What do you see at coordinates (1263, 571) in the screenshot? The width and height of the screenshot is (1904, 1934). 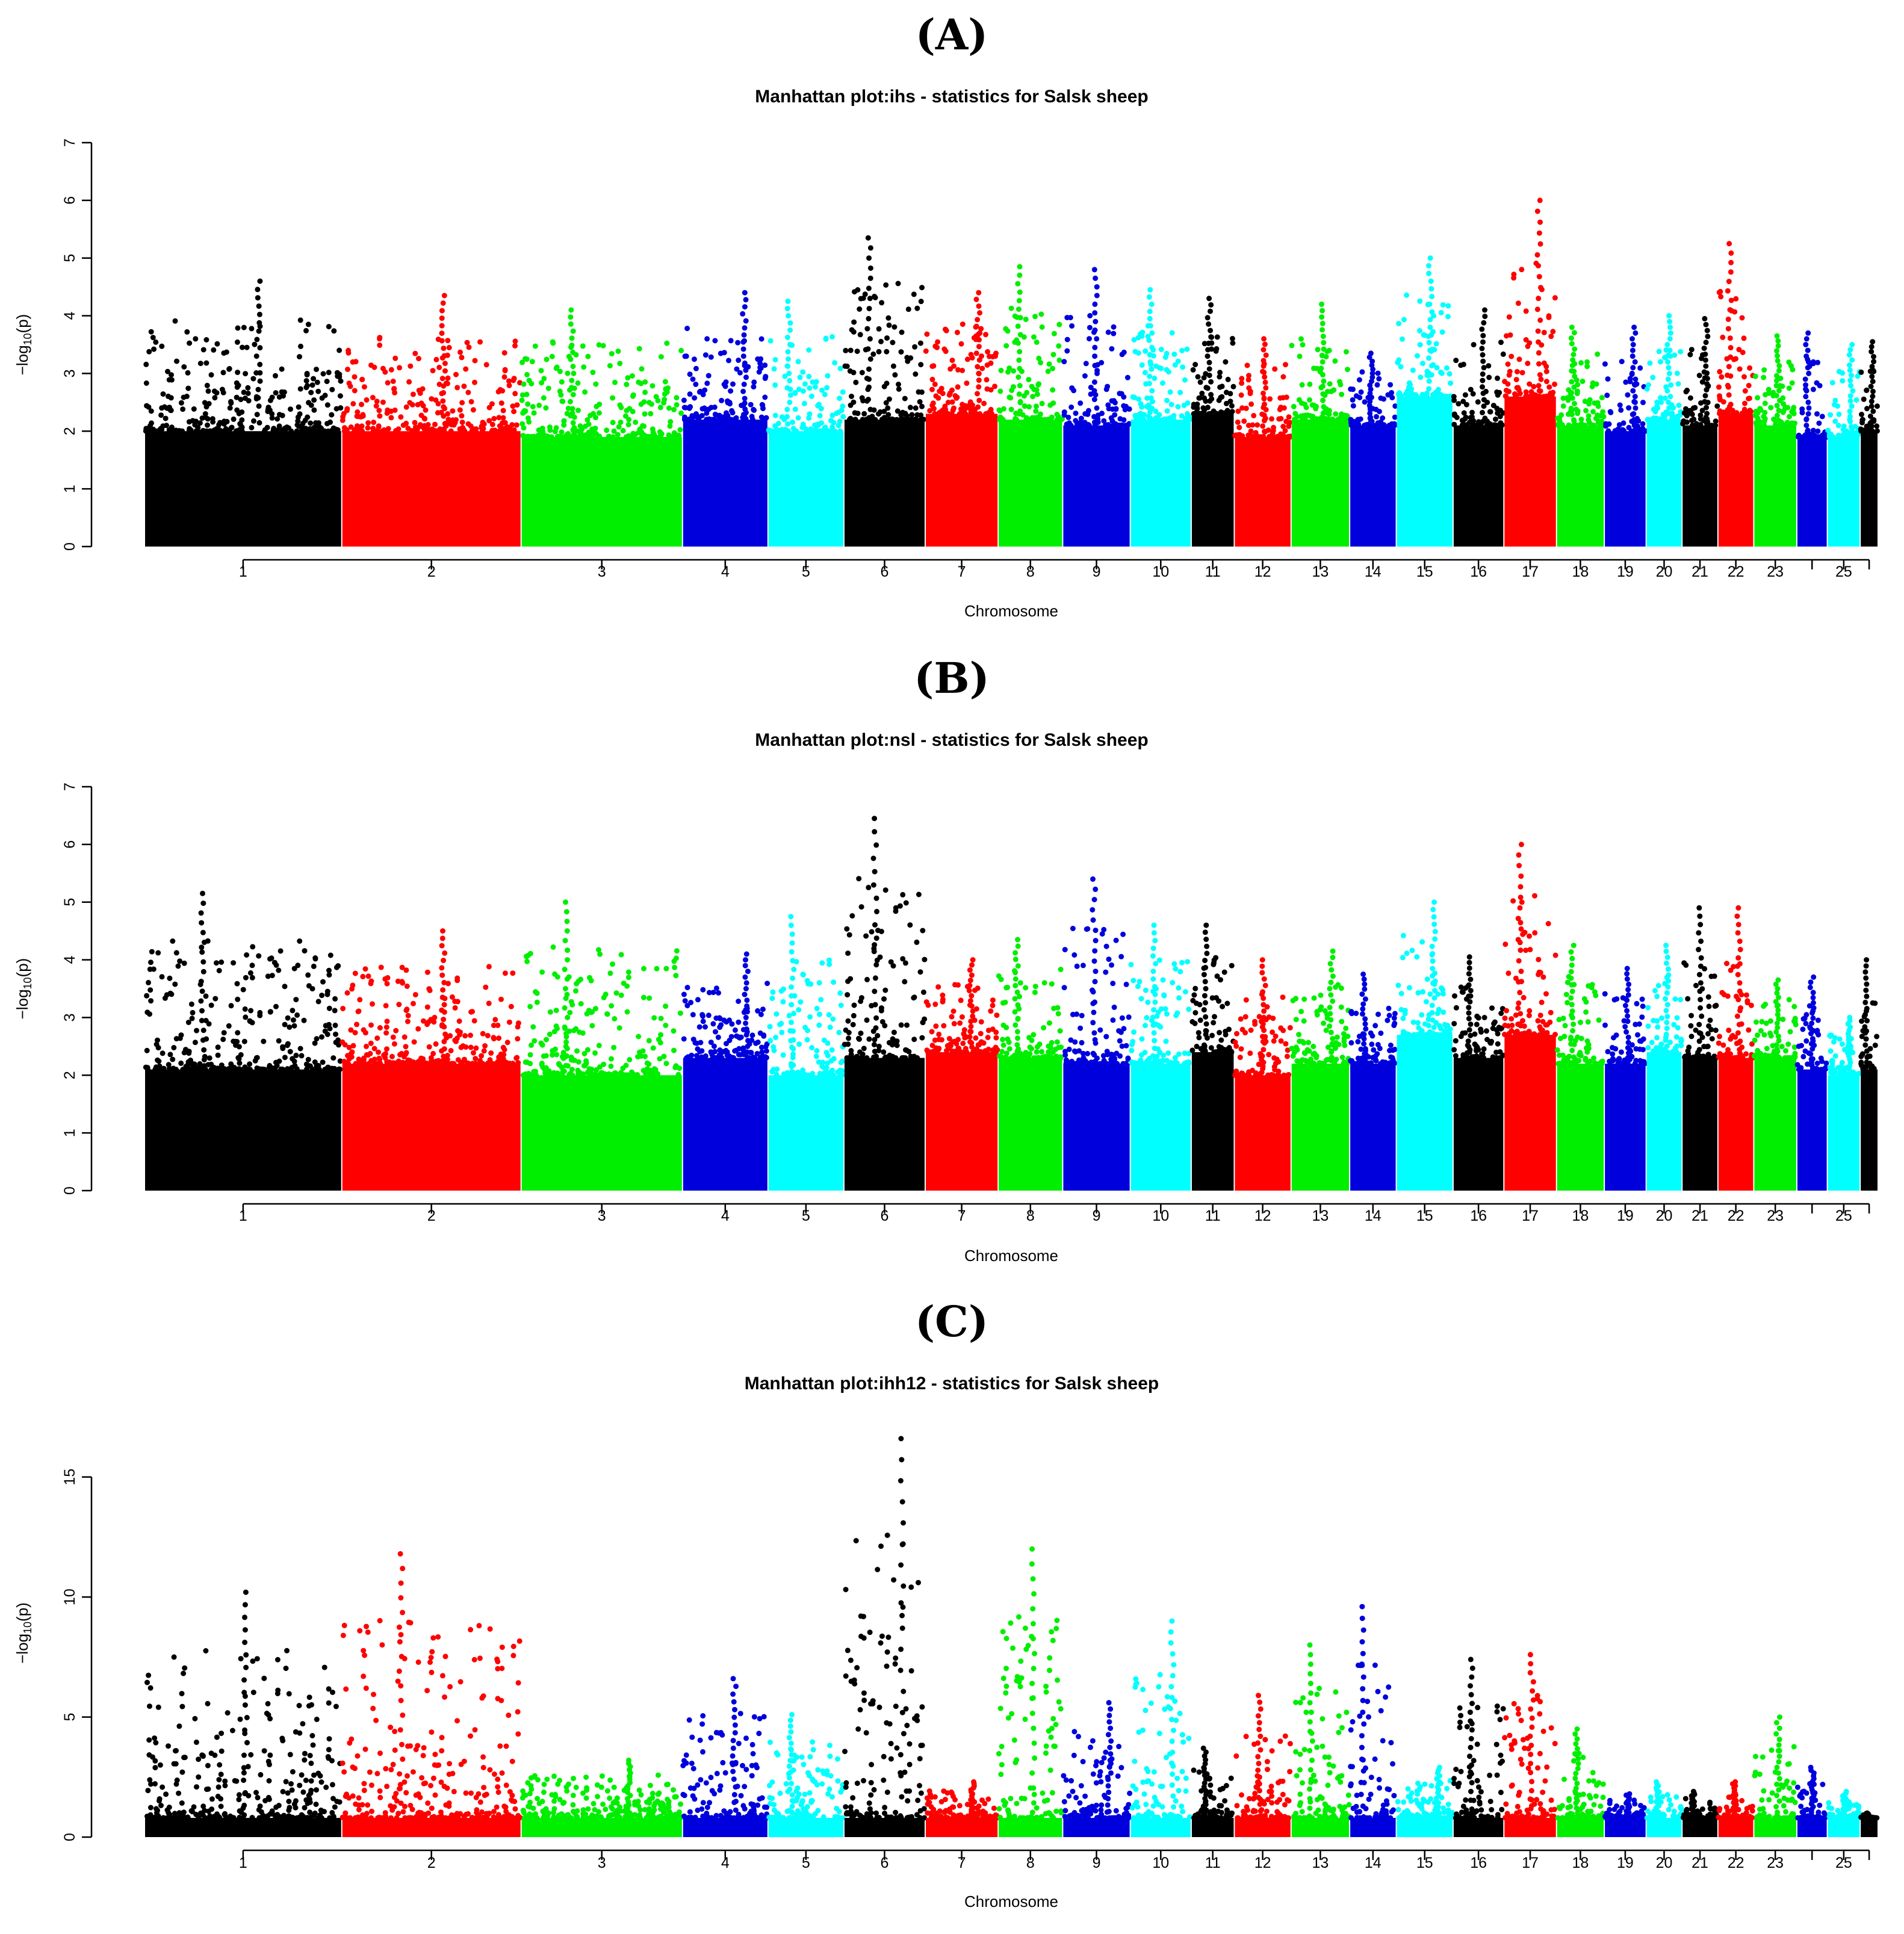 I see `x-tick-label: 12` at bounding box center [1263, 571].